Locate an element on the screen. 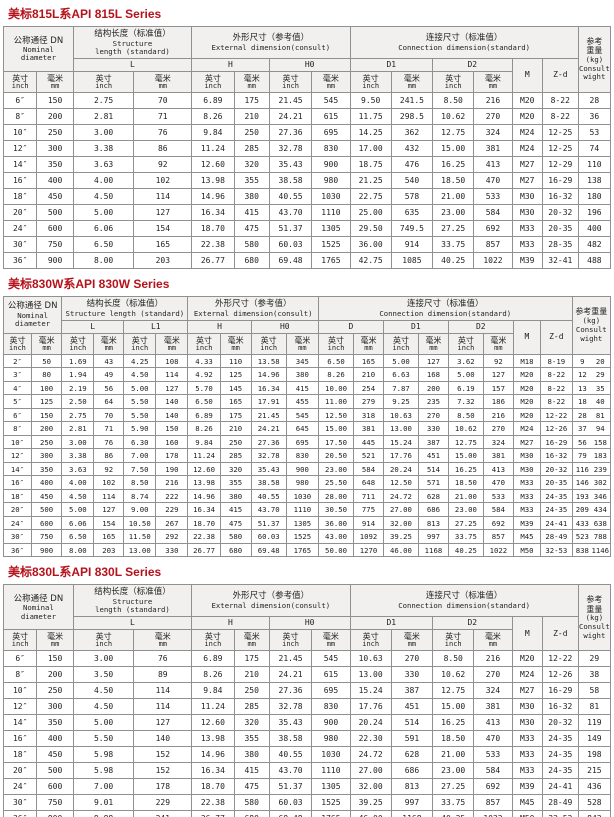  cell: 6.30 is located at coordinates (140, 442).